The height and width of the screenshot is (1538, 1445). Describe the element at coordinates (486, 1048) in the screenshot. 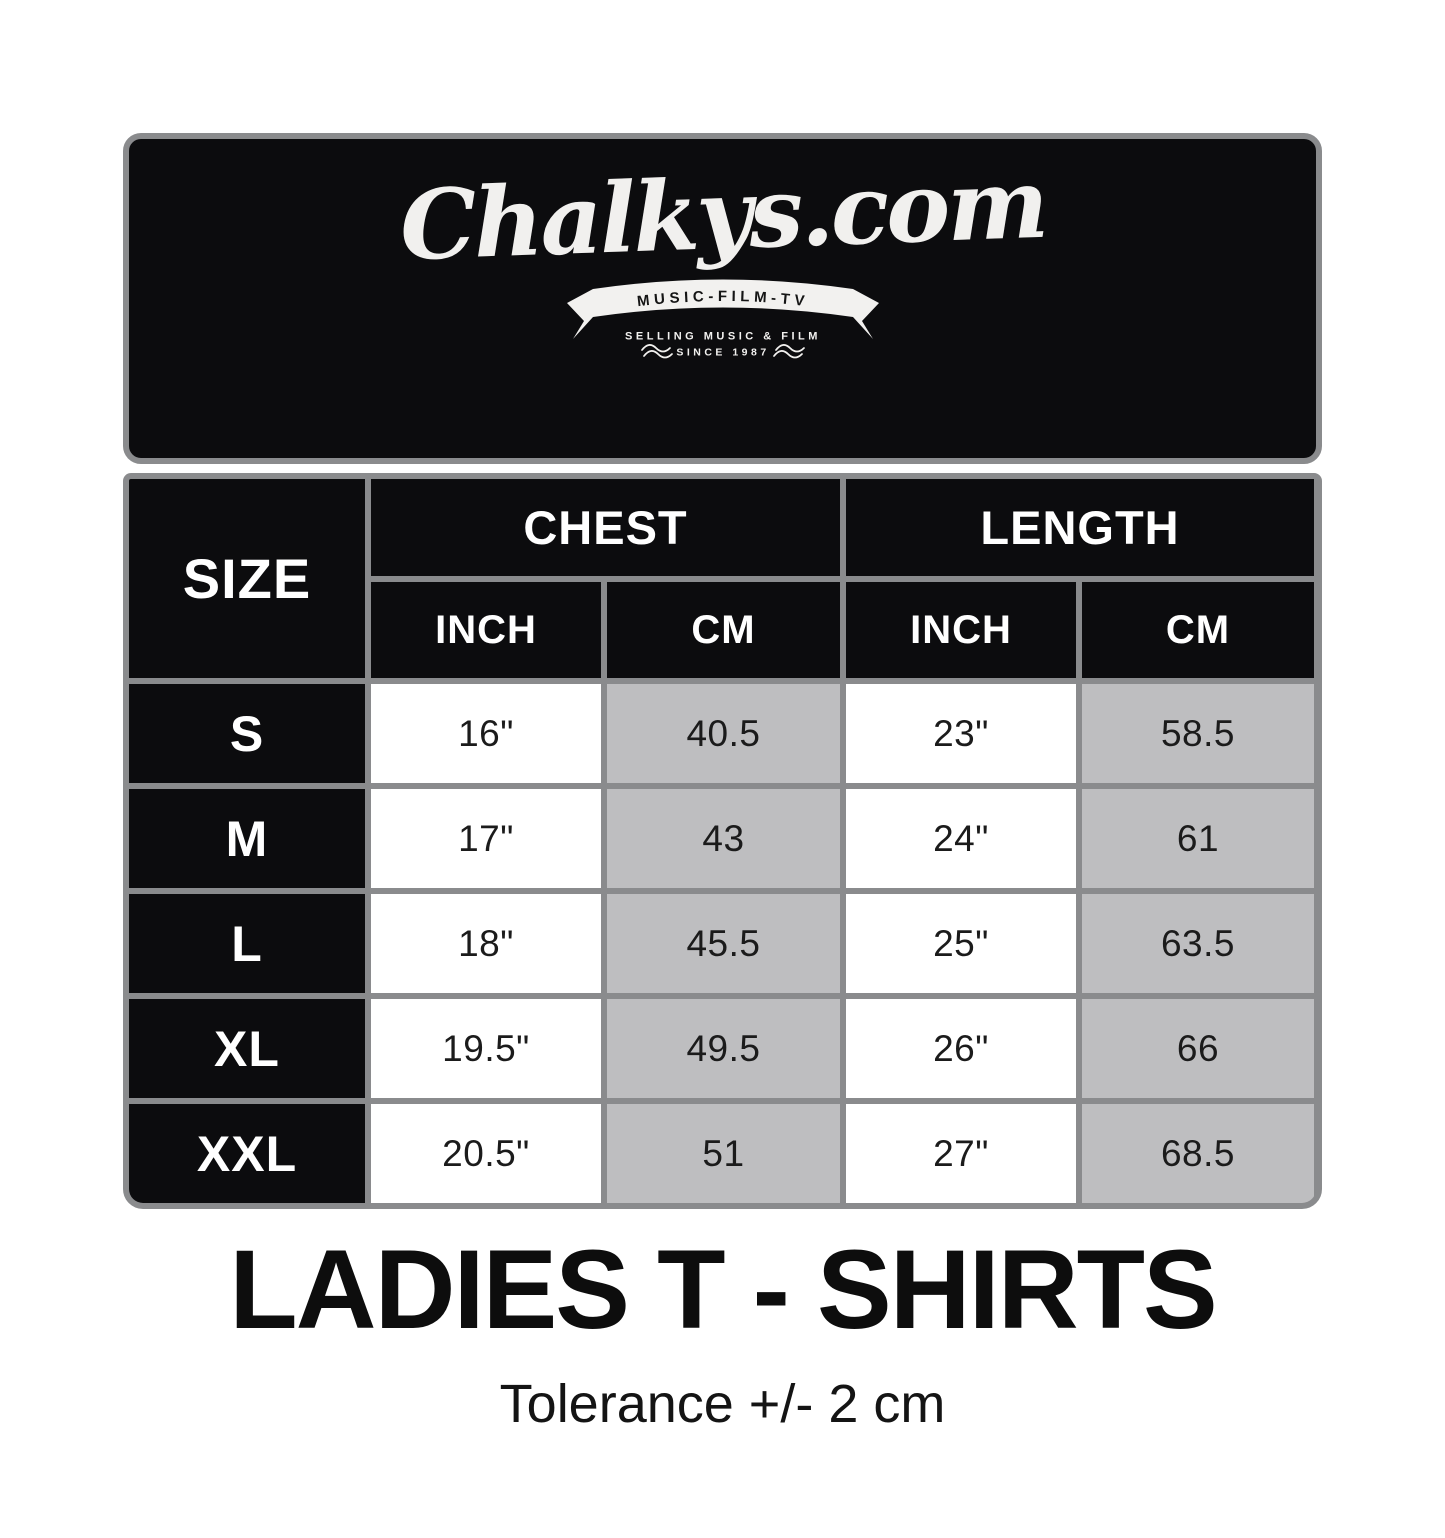

I see `chest-inch-value: 19.5"` at that location.